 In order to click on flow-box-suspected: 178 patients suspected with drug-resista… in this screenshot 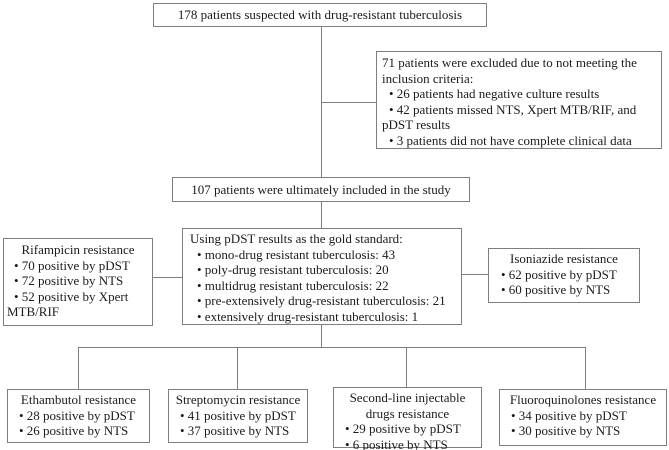, I will do `click(320, 15)`.